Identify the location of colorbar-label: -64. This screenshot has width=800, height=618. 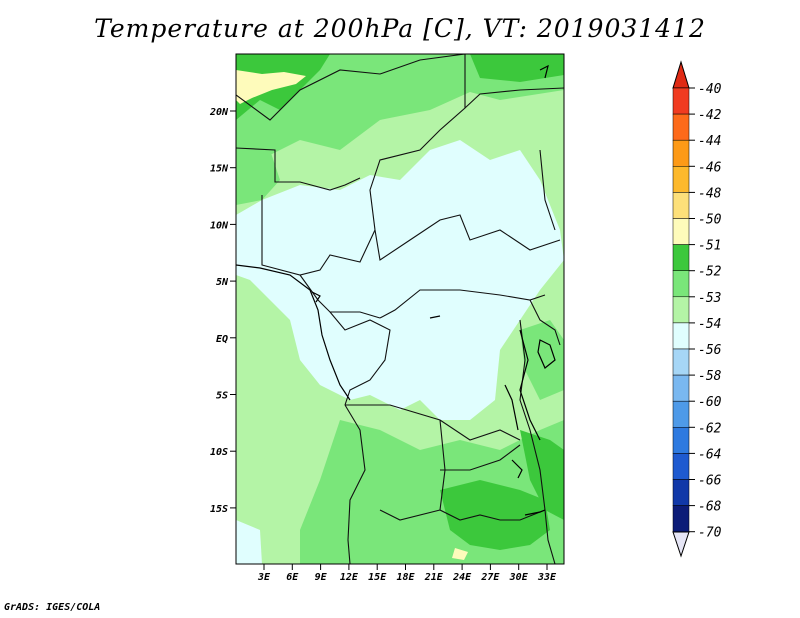
(709, 454).